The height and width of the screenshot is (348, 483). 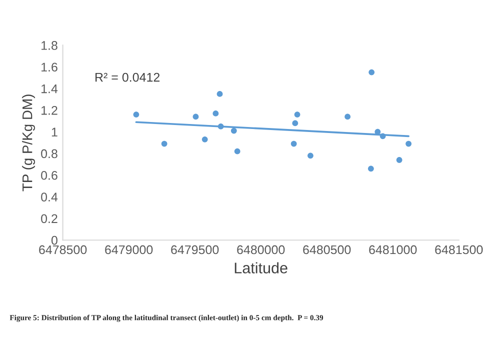 What do you see at coordinates (327, 249) in the screenshot?
I see `x-tick-label: 6480500` at bounding box center [327, 249].